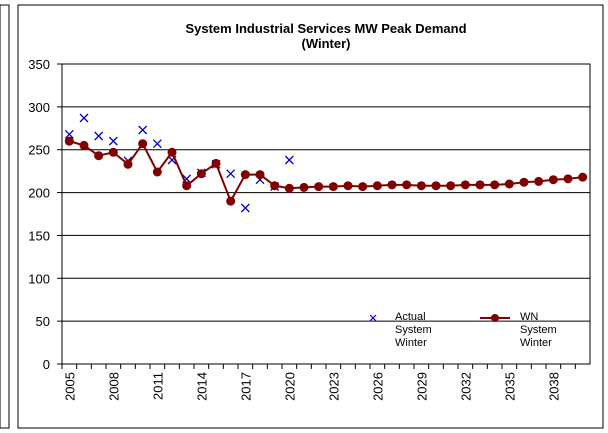 Image resolution: width=608 pixels, height=433 pixels. What do you see at coordinates (113, 386) in the screenshot?
I see `x-tick-label: 2008` at bounding box center [113, 386].